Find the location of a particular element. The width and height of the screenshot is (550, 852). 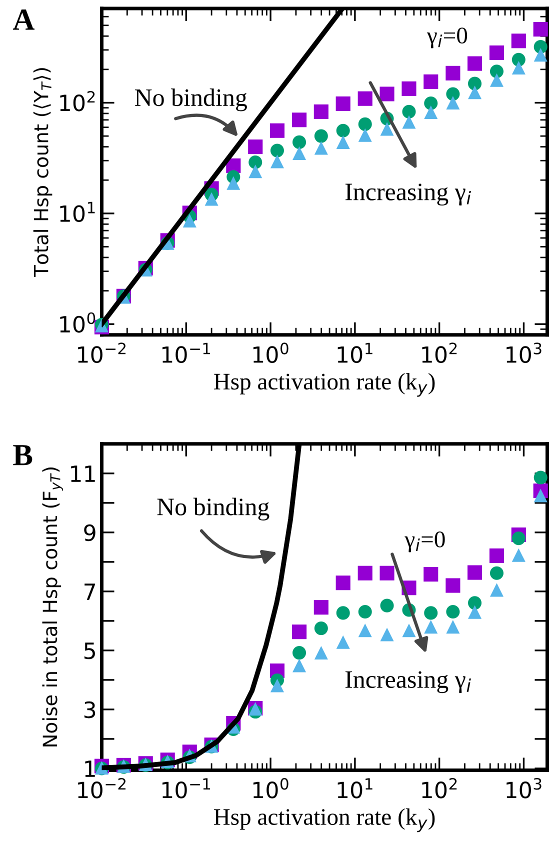

chart-title: A is located at coordinates (23, 20).